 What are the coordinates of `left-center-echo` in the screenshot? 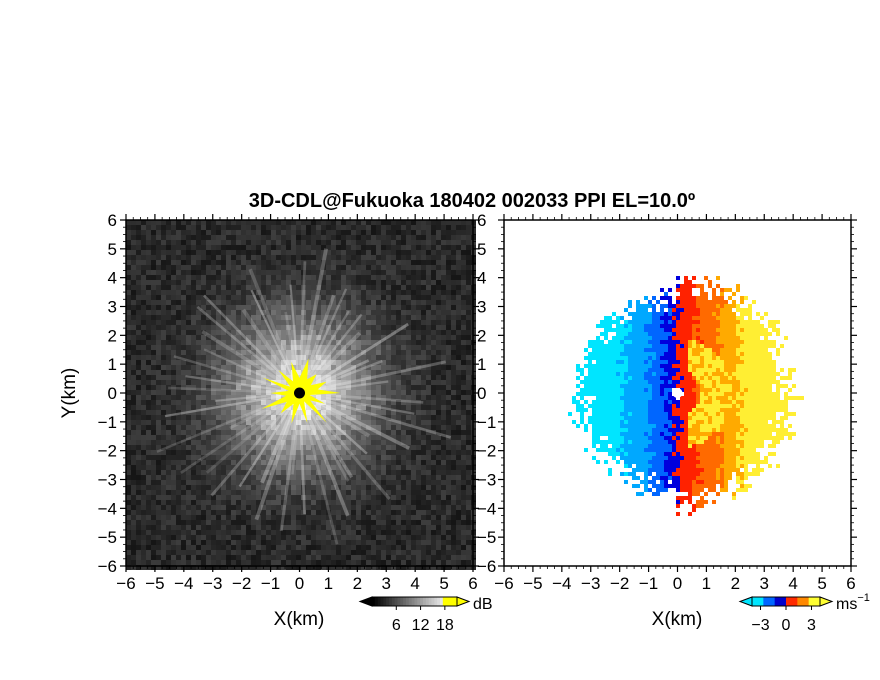 It's located at (301, 391).